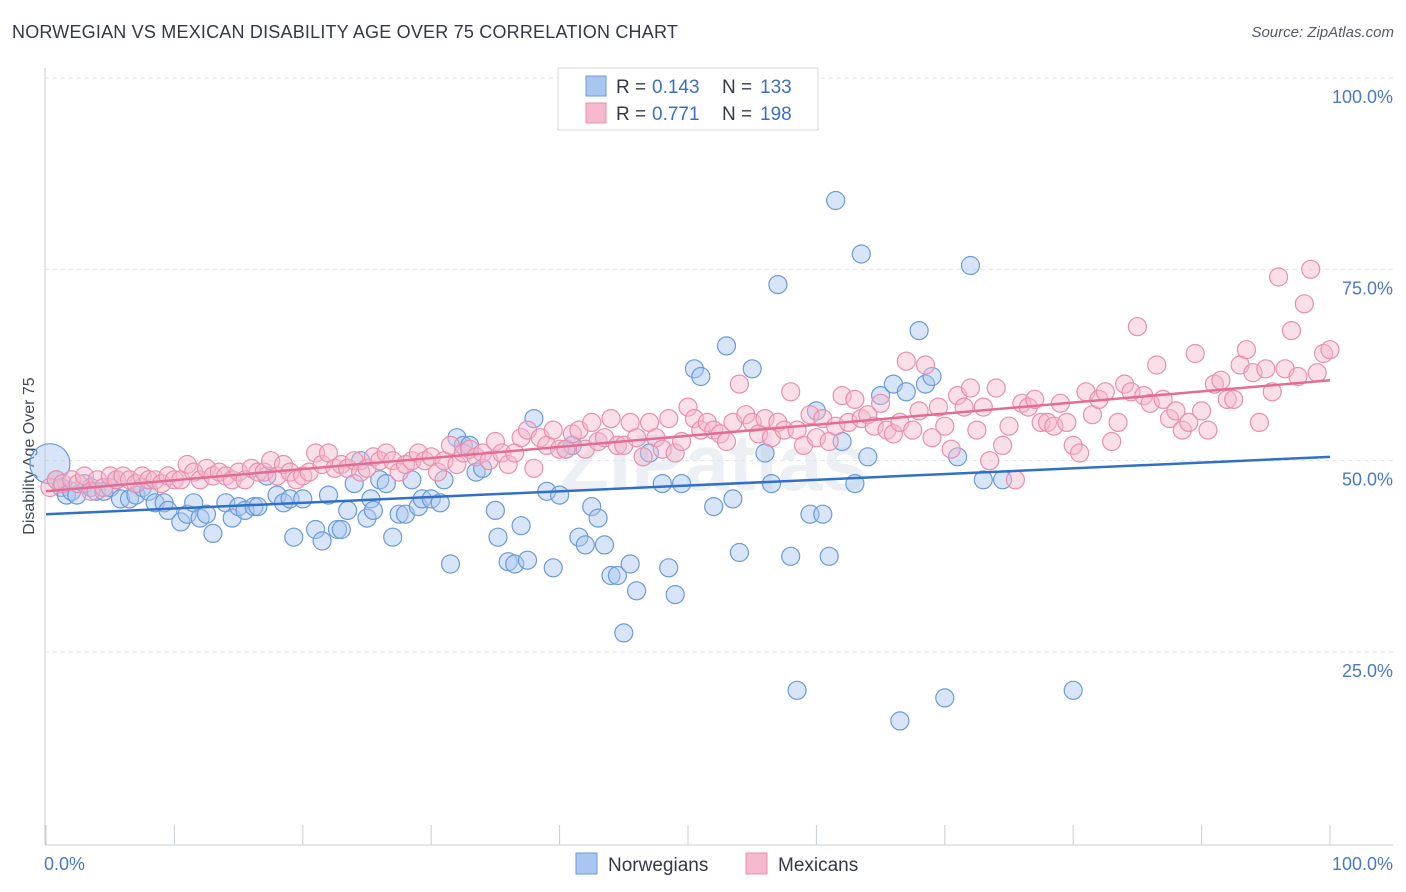 This screenshot has width=1406, height=892. What do you see at coordinates (631, 114) in the screenshot?
I see `legend-r-label-mexicans: R =` at bounding box center [631, 114].